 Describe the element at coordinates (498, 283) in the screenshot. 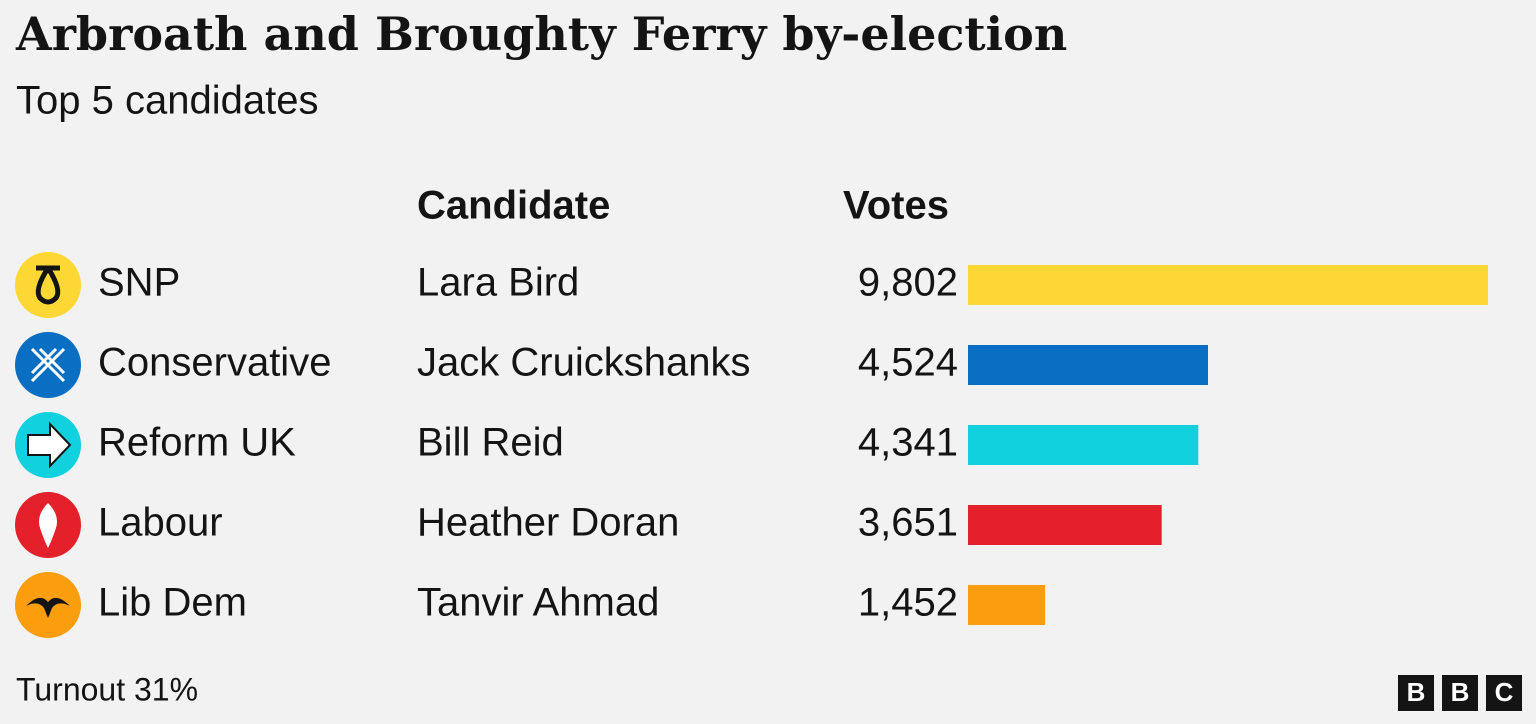

I see `candidate-label: Lara Bird` at that location.